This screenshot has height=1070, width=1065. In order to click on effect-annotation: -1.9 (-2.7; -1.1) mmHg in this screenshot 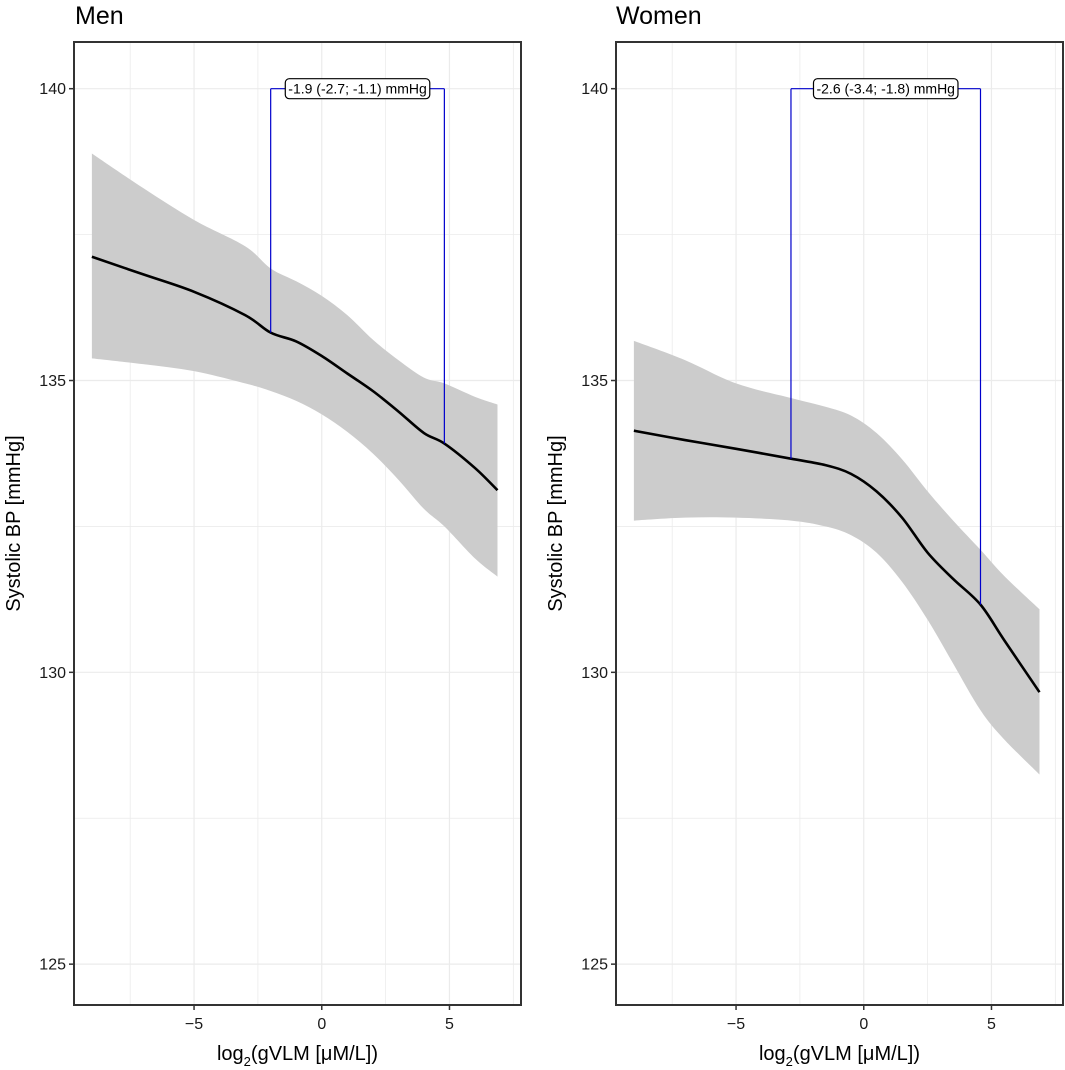, I will do `click(357, 261)`.